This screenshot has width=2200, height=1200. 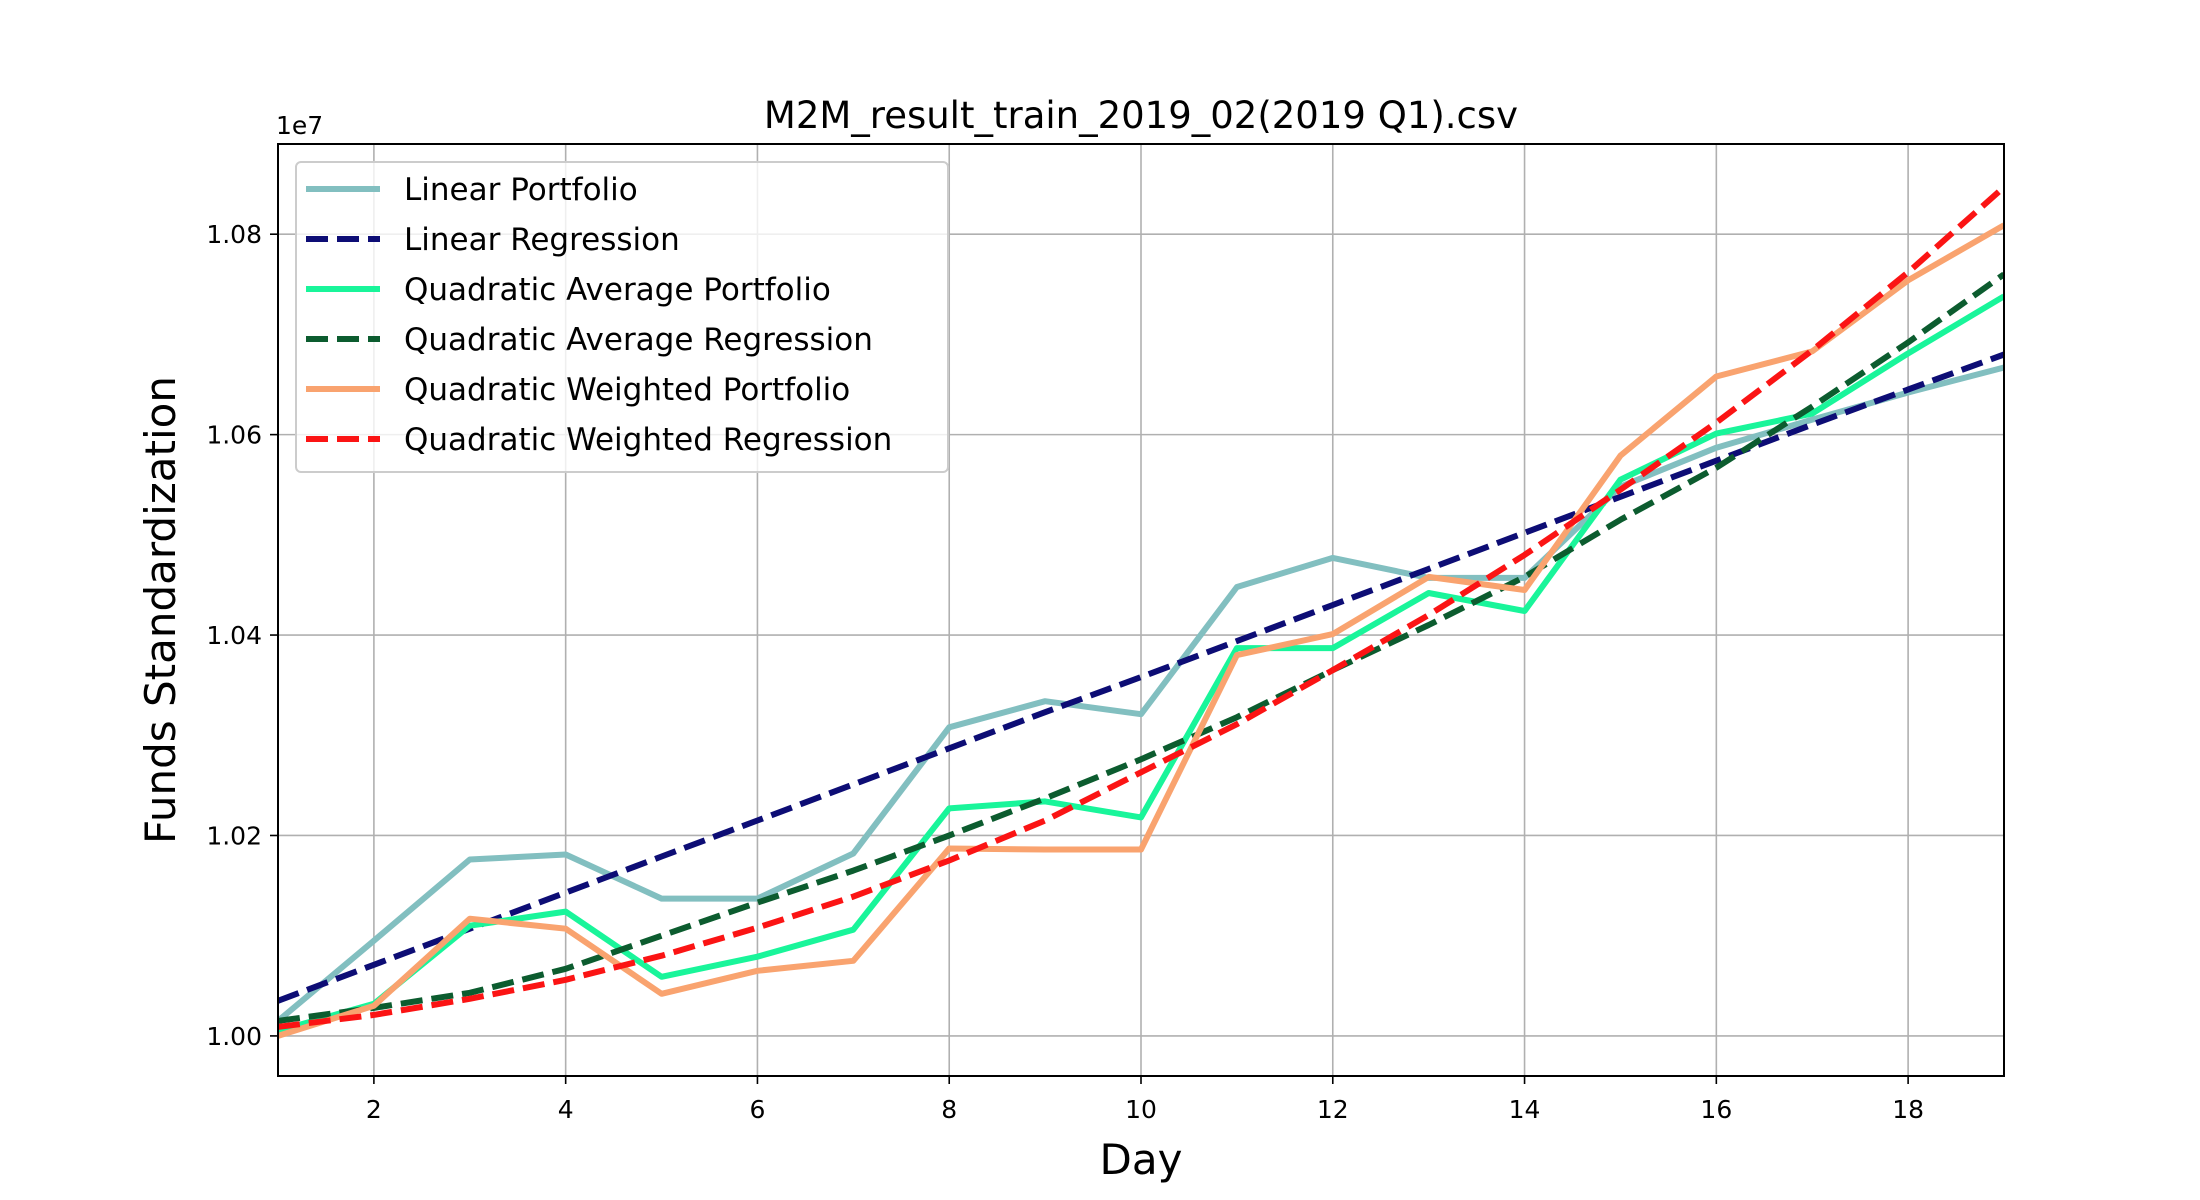 I want to click on y-tick-label: 1.00, so click(x=234, y=1036).